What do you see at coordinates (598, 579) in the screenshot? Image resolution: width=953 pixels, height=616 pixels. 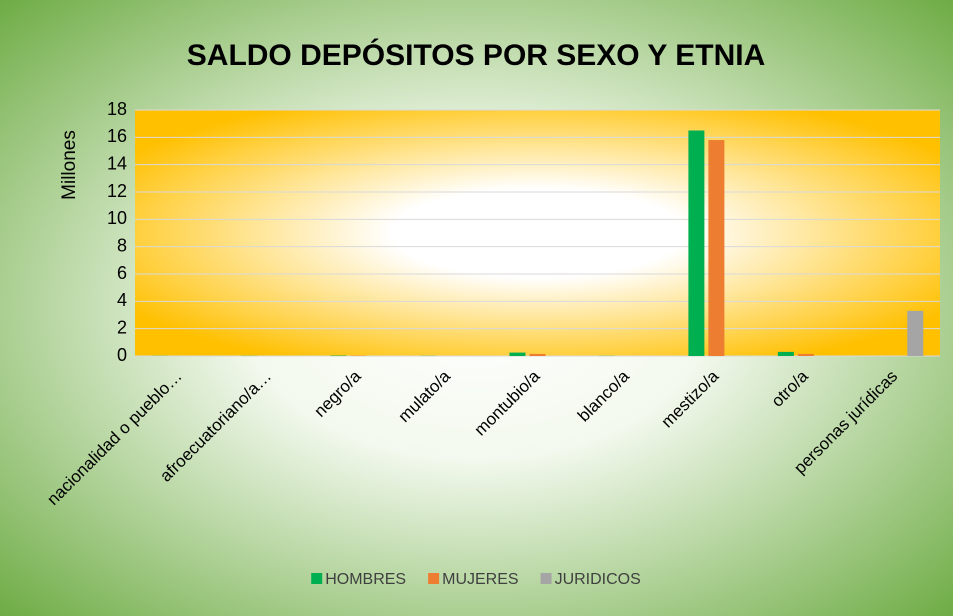 I see `legend-label: JURIDICOS` at bounding box center [598, 579].